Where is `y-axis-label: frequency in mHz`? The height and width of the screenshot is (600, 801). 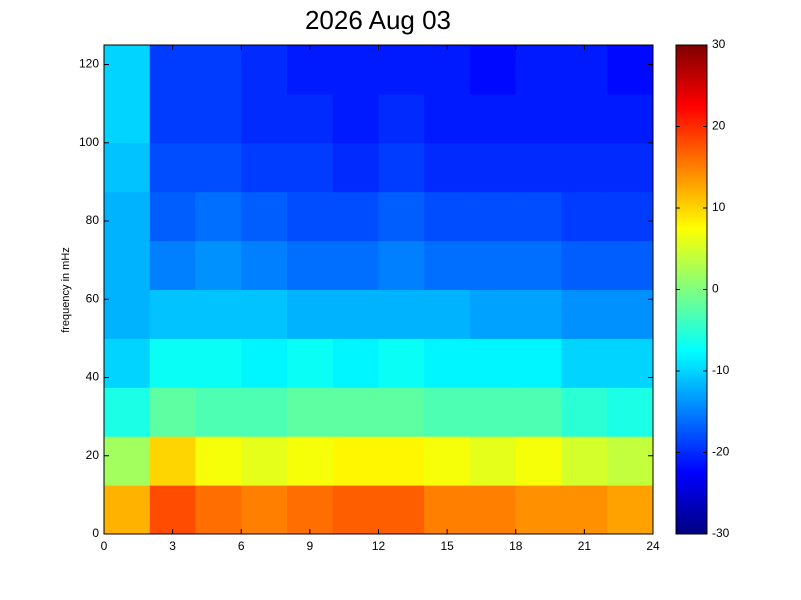
y-axis-label: frequency in mHz is located at coordinates (66, 290).